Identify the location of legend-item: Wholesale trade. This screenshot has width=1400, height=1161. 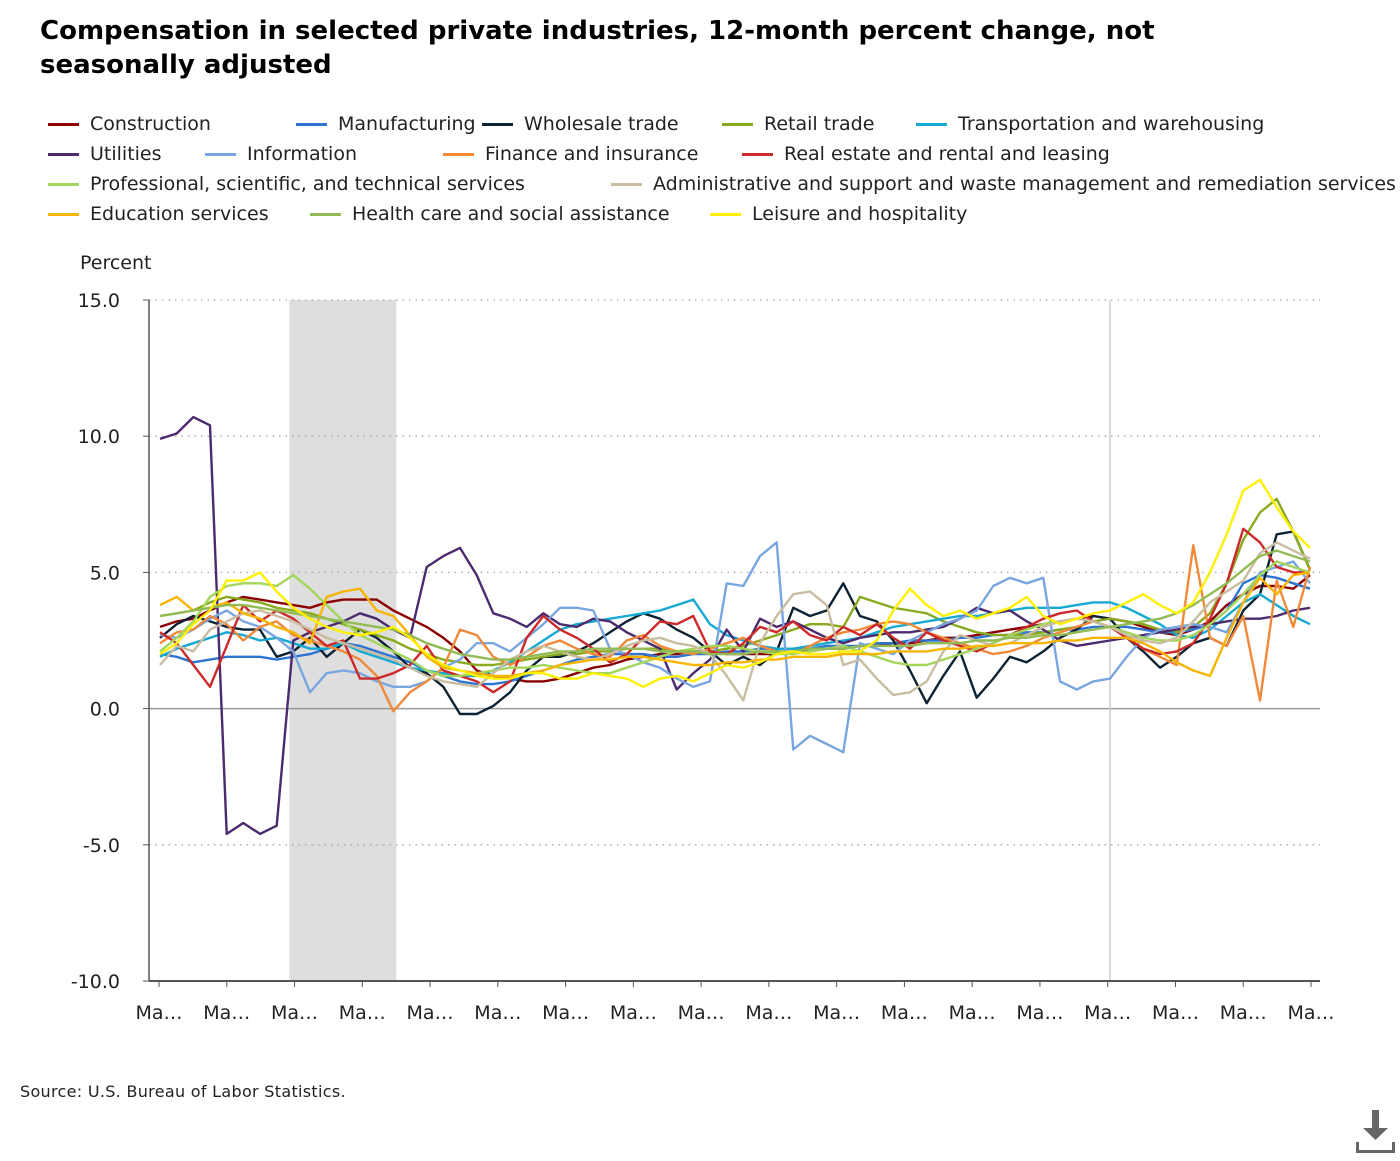
(580, 124).